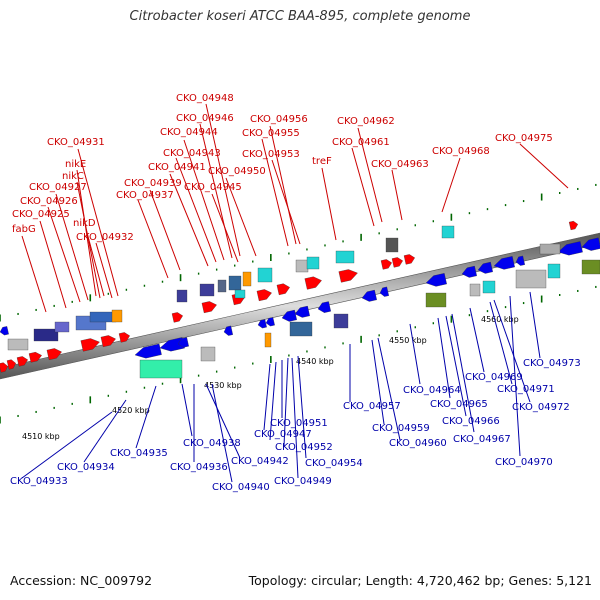  Describe the element at coordinates (41, 436) in the screenshot. I see `scale-label: 4510 kbp` at that location.